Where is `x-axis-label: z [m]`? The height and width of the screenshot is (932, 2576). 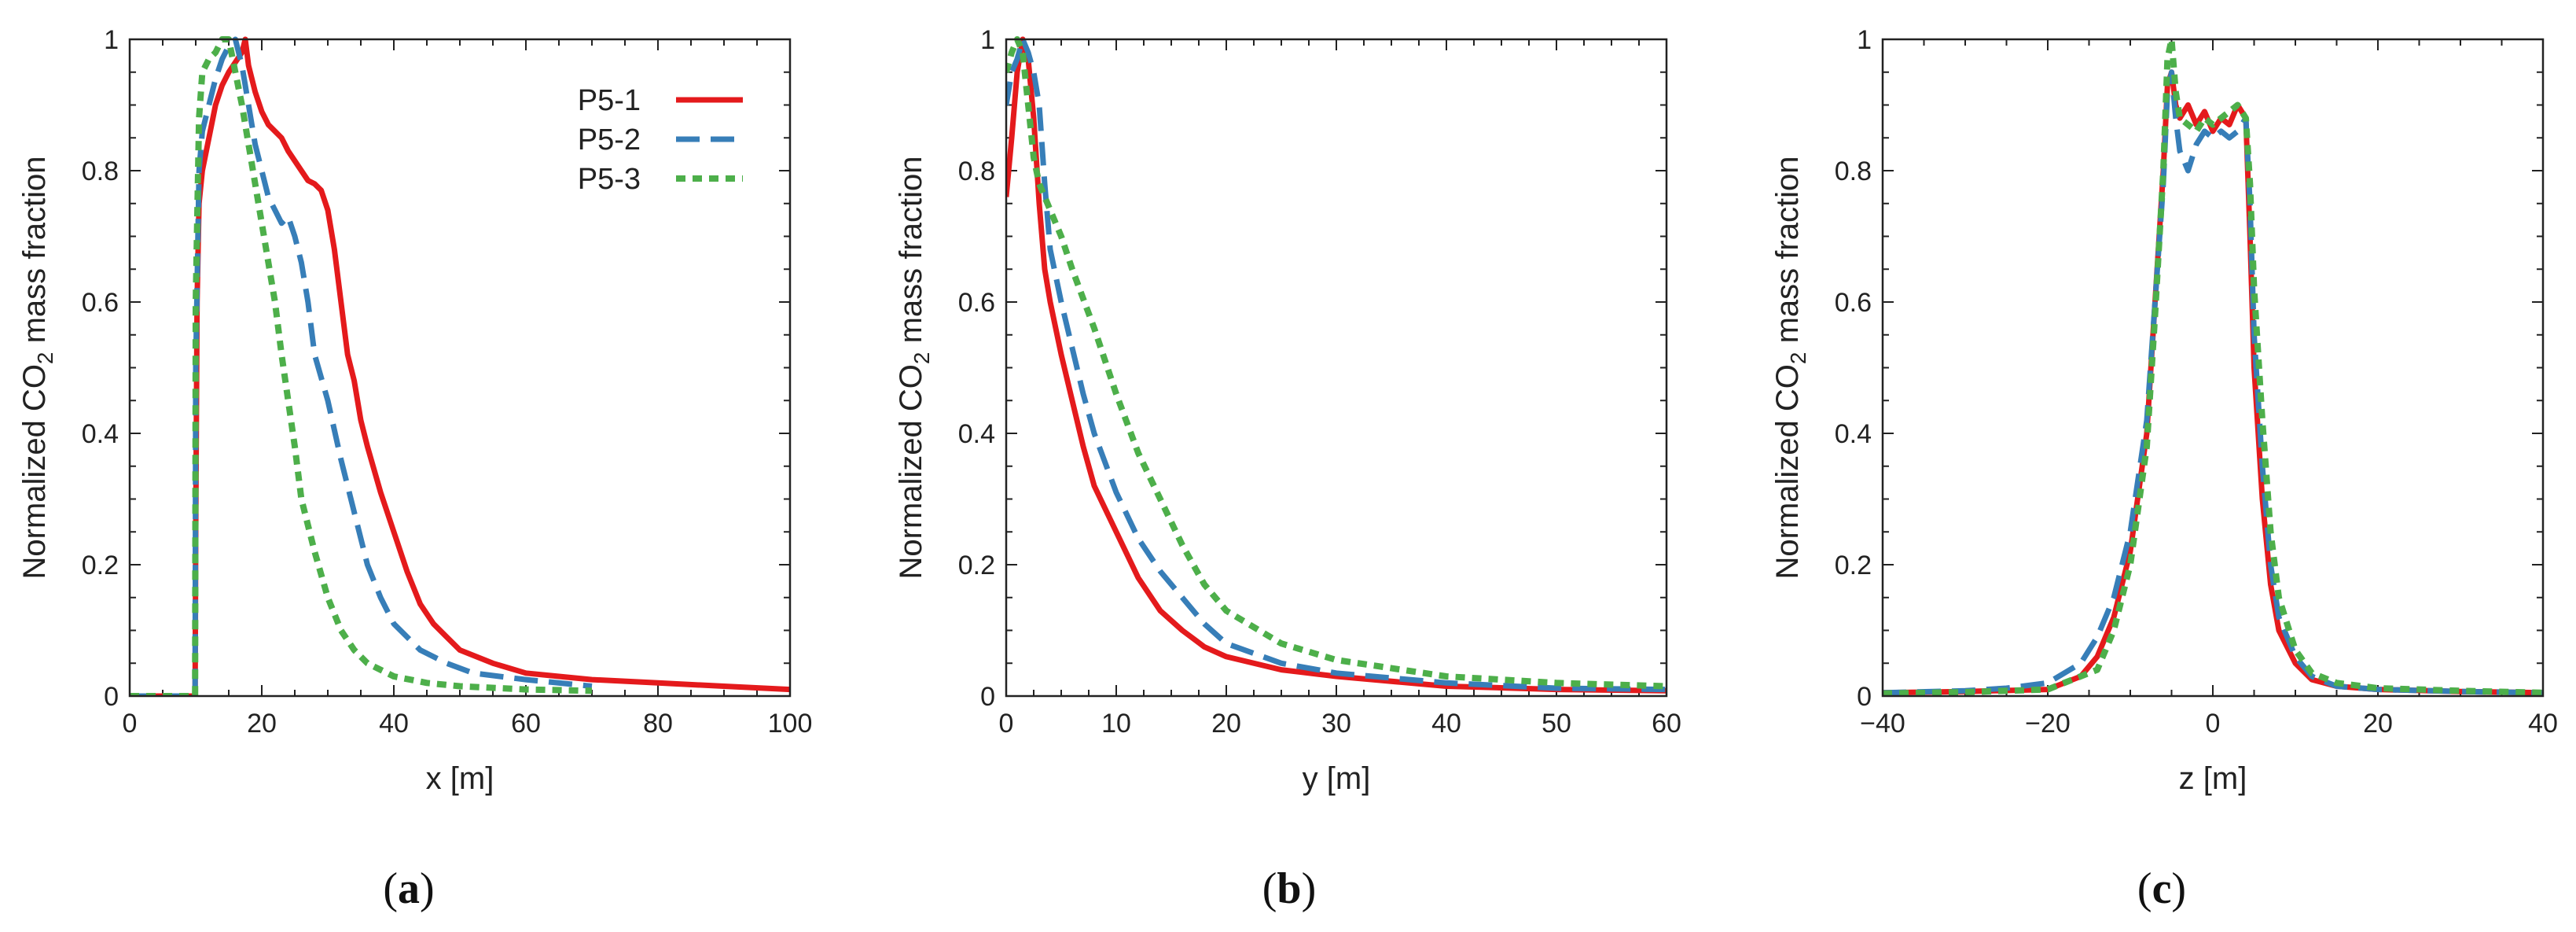
x-axis-label: z [m] is located at coordinates (2213, 778).